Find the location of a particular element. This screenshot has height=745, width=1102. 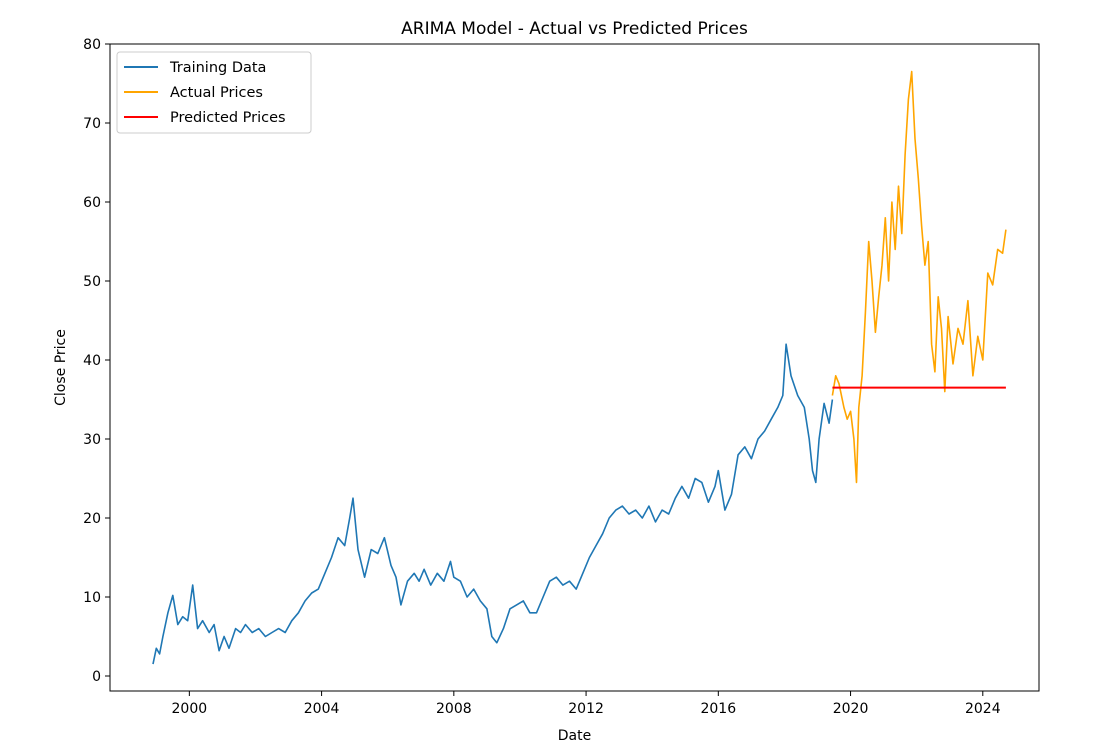

x-tick-label: 2008 is located at coordinates (454, 709).